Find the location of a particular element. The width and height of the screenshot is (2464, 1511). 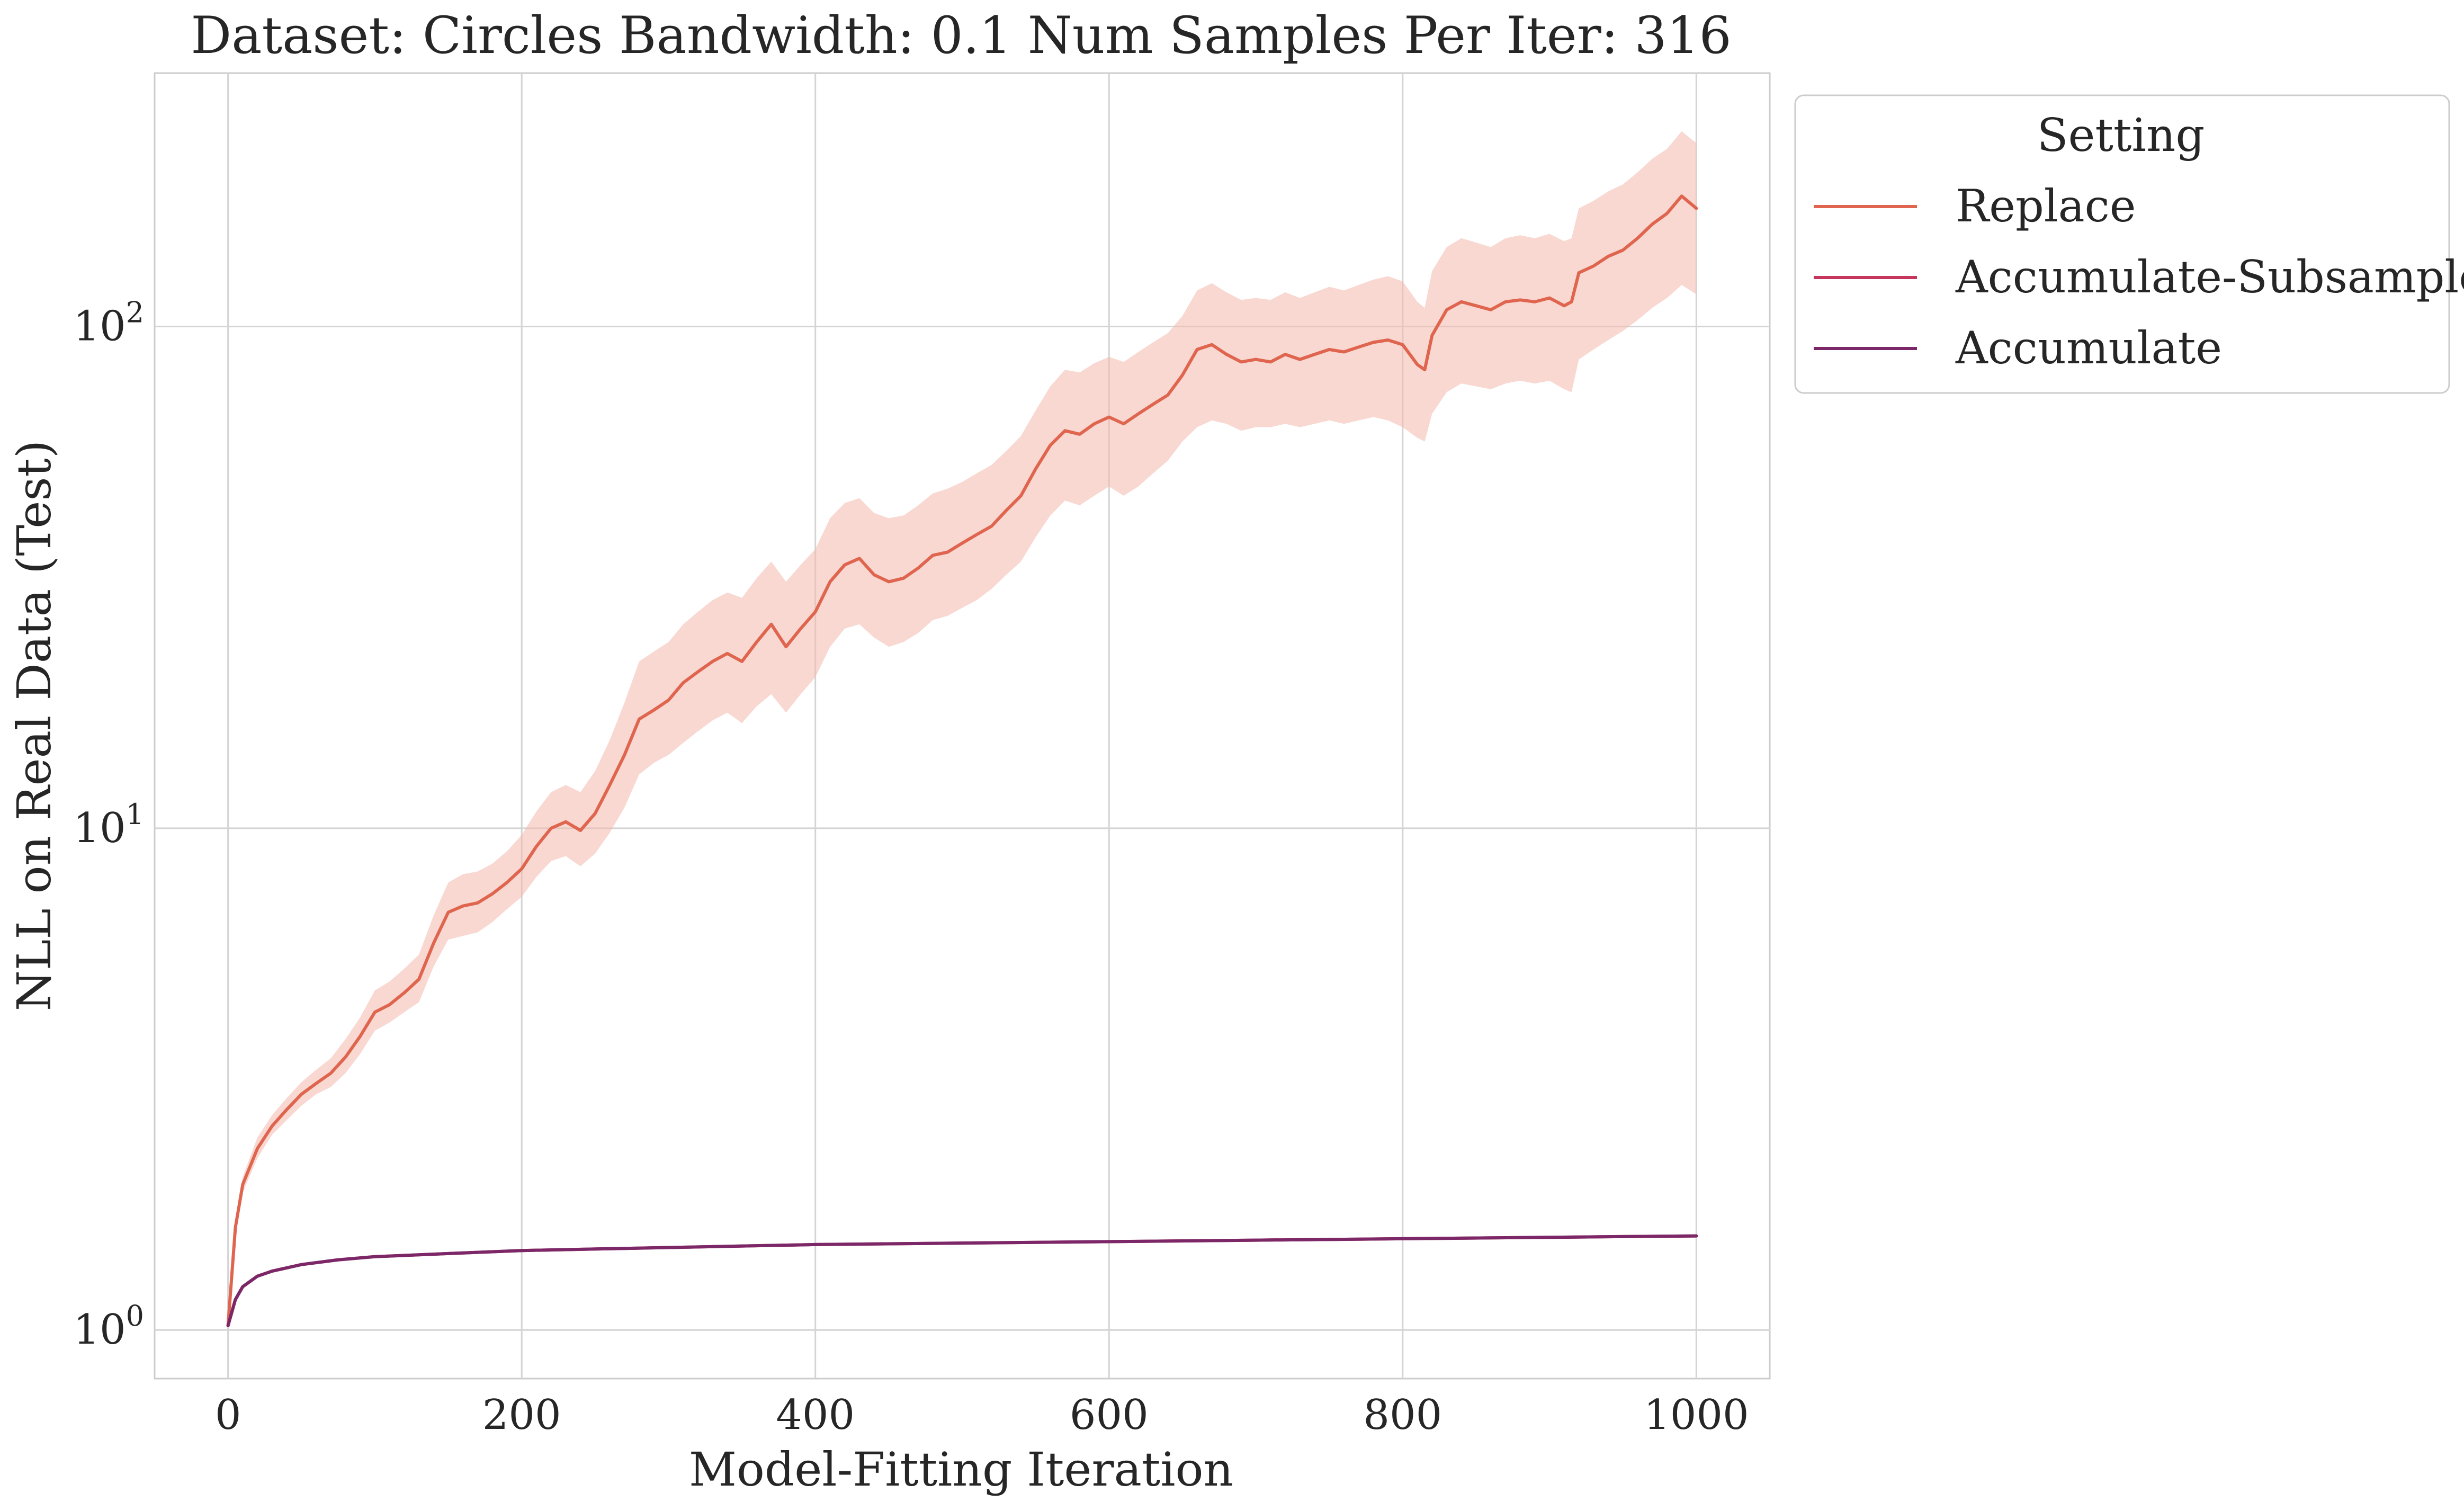

legend-label-accumulate: Accumulate is located at coordinates (2088, 348).